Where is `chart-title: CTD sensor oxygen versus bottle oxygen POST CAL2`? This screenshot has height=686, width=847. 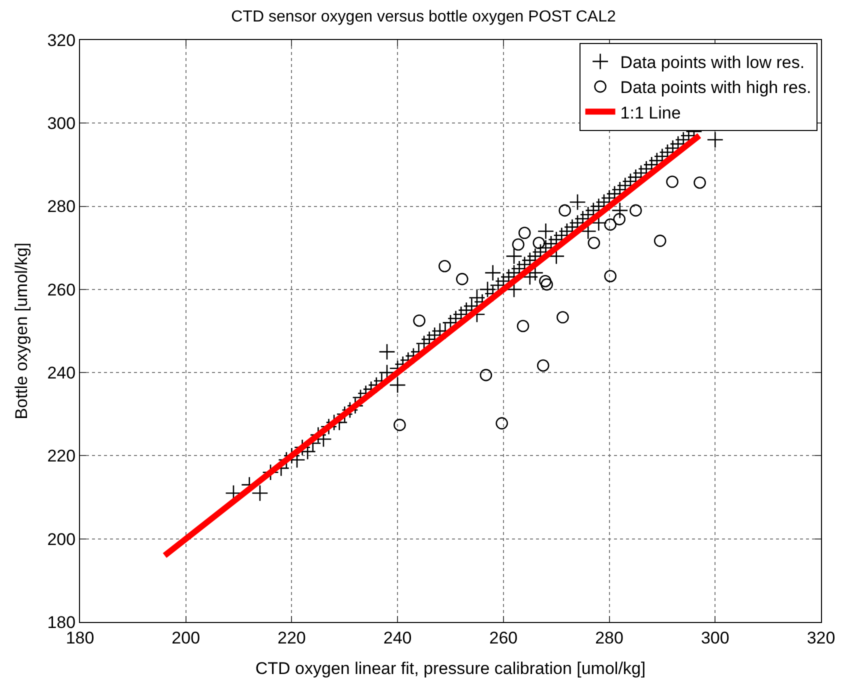
chart-title: CTD sensor oxygen versus bottle oxygen POST CAL2 is located at coordinates (423, 17).